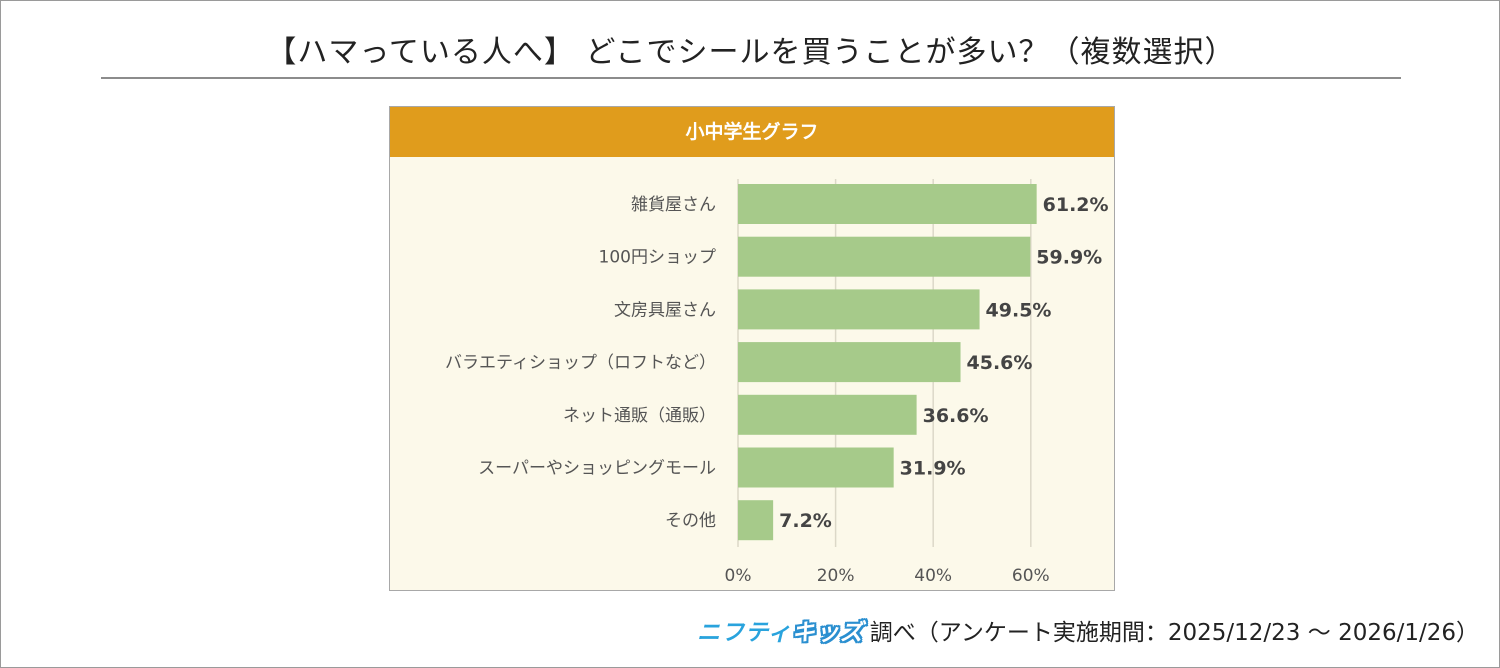 The height and width of the screenshot is (668, 1500). What do you see at coordinates (597, 469) in the screenshot?
I see `category-label: スーパーやショッピングモール` at bounding box center [597, 469].